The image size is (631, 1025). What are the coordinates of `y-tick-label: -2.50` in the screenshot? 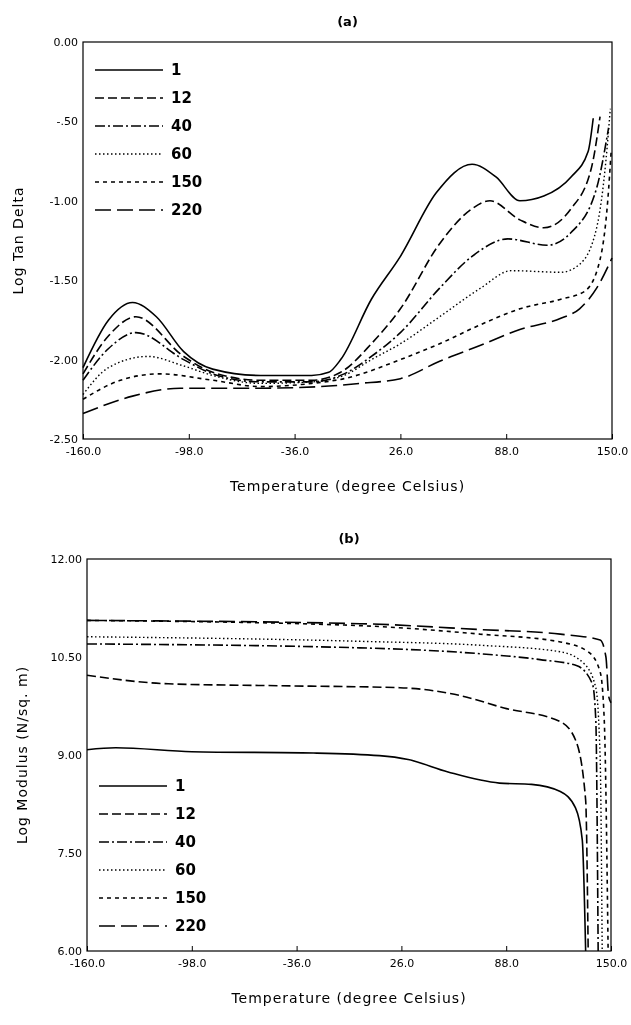 It's located at (63, 440).